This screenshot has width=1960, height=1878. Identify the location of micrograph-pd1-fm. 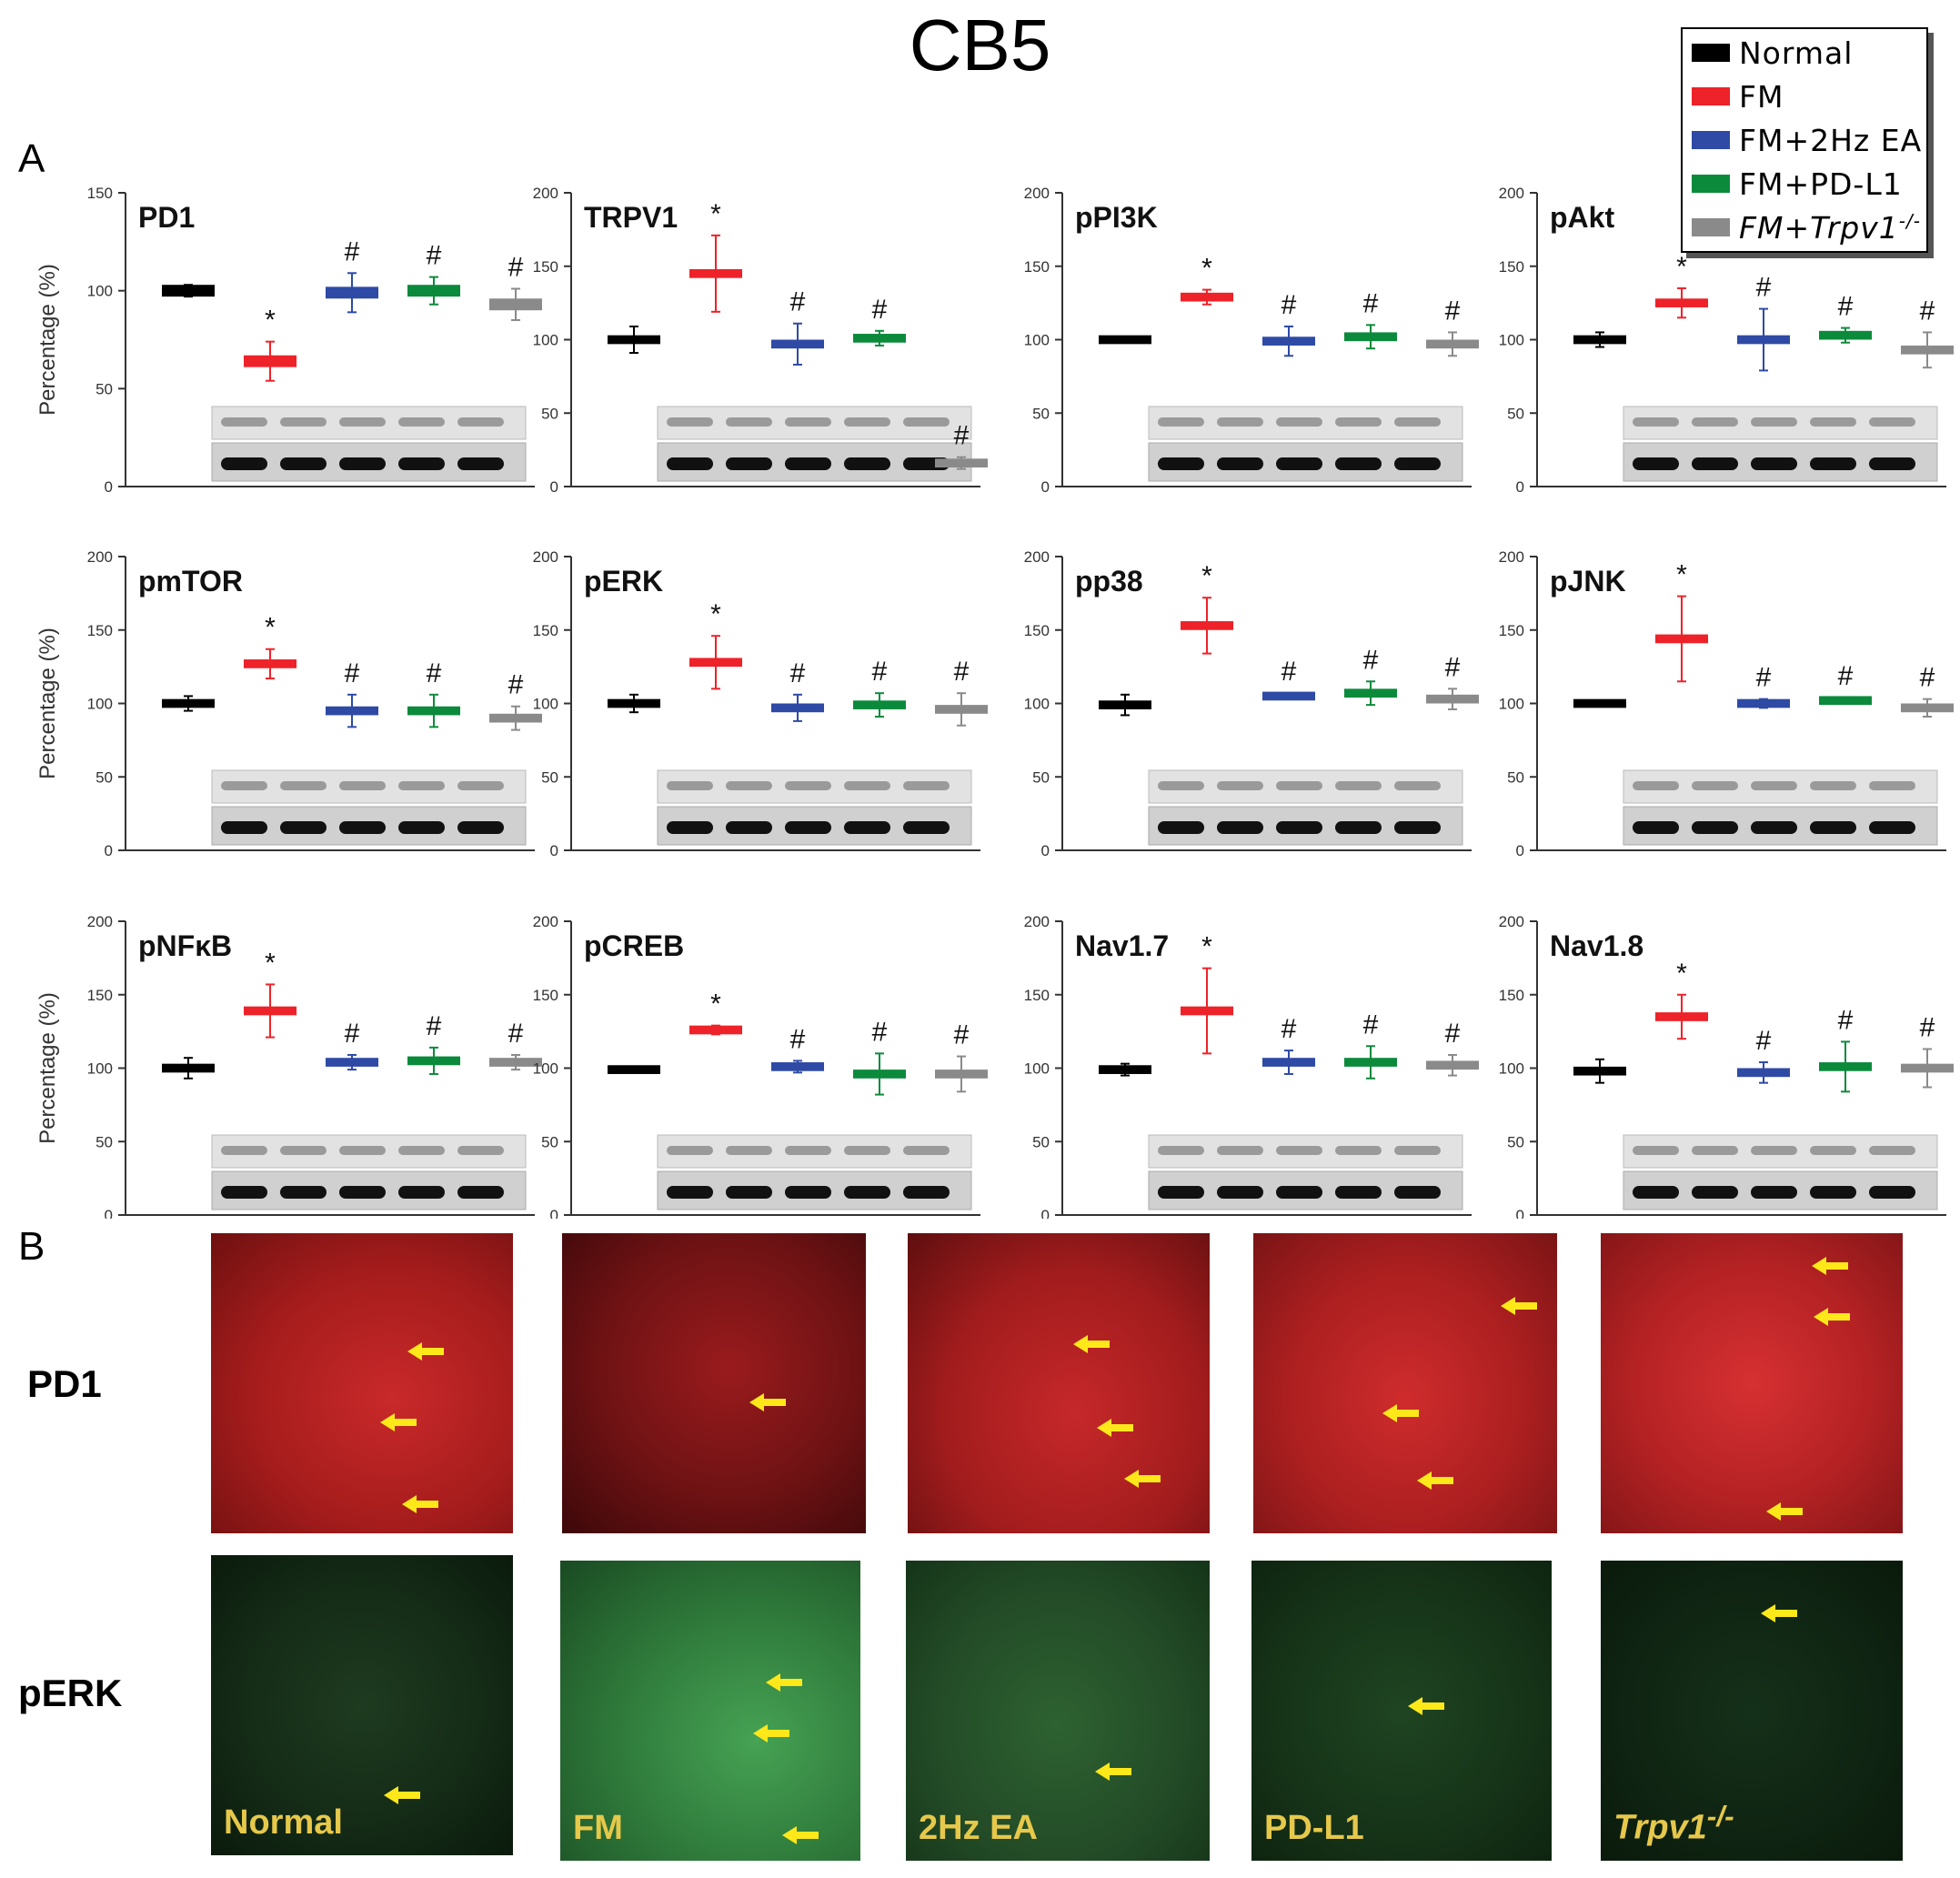
(714, 1383).